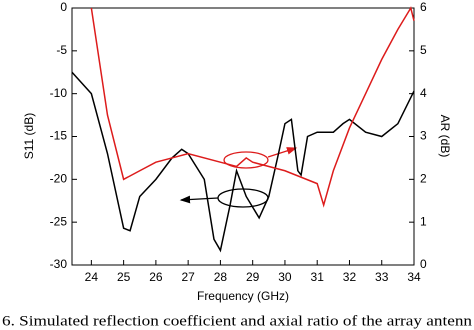 Image resolution: width=474 pixels, height=330 pixels. What do you see at coordinates (285, 277) in the screenshot?
I see `x-tick-label: 30` at bounding box center [285, 277].